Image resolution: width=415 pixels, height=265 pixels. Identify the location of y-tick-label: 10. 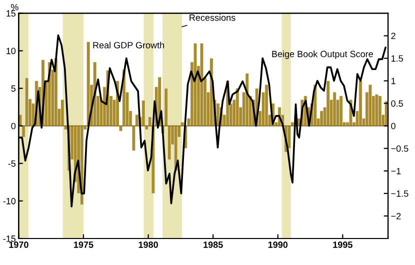
(11, 51).